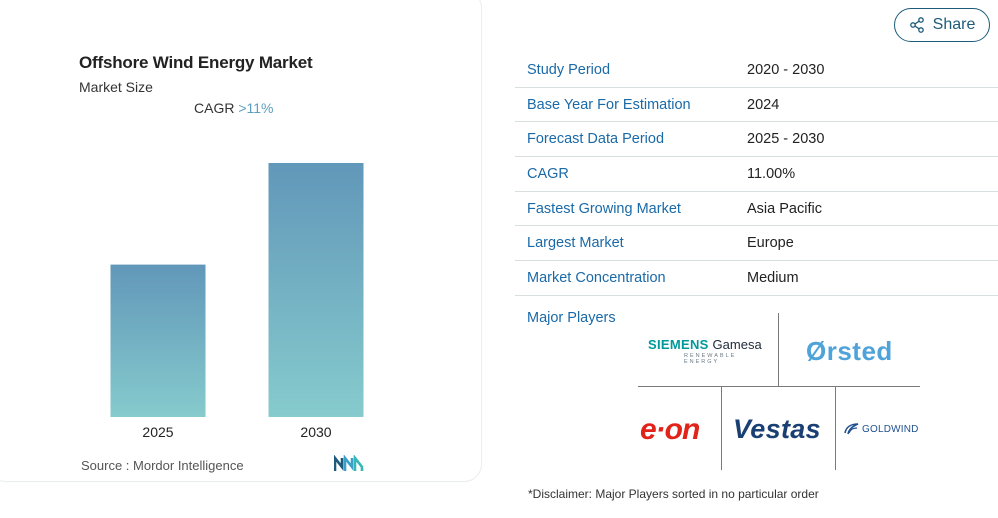 This screenshot has height=518, width=998. Describe the element at coordinates (784, 208) in the screenshot. I see `info-value: Asia Pacific` at that location.